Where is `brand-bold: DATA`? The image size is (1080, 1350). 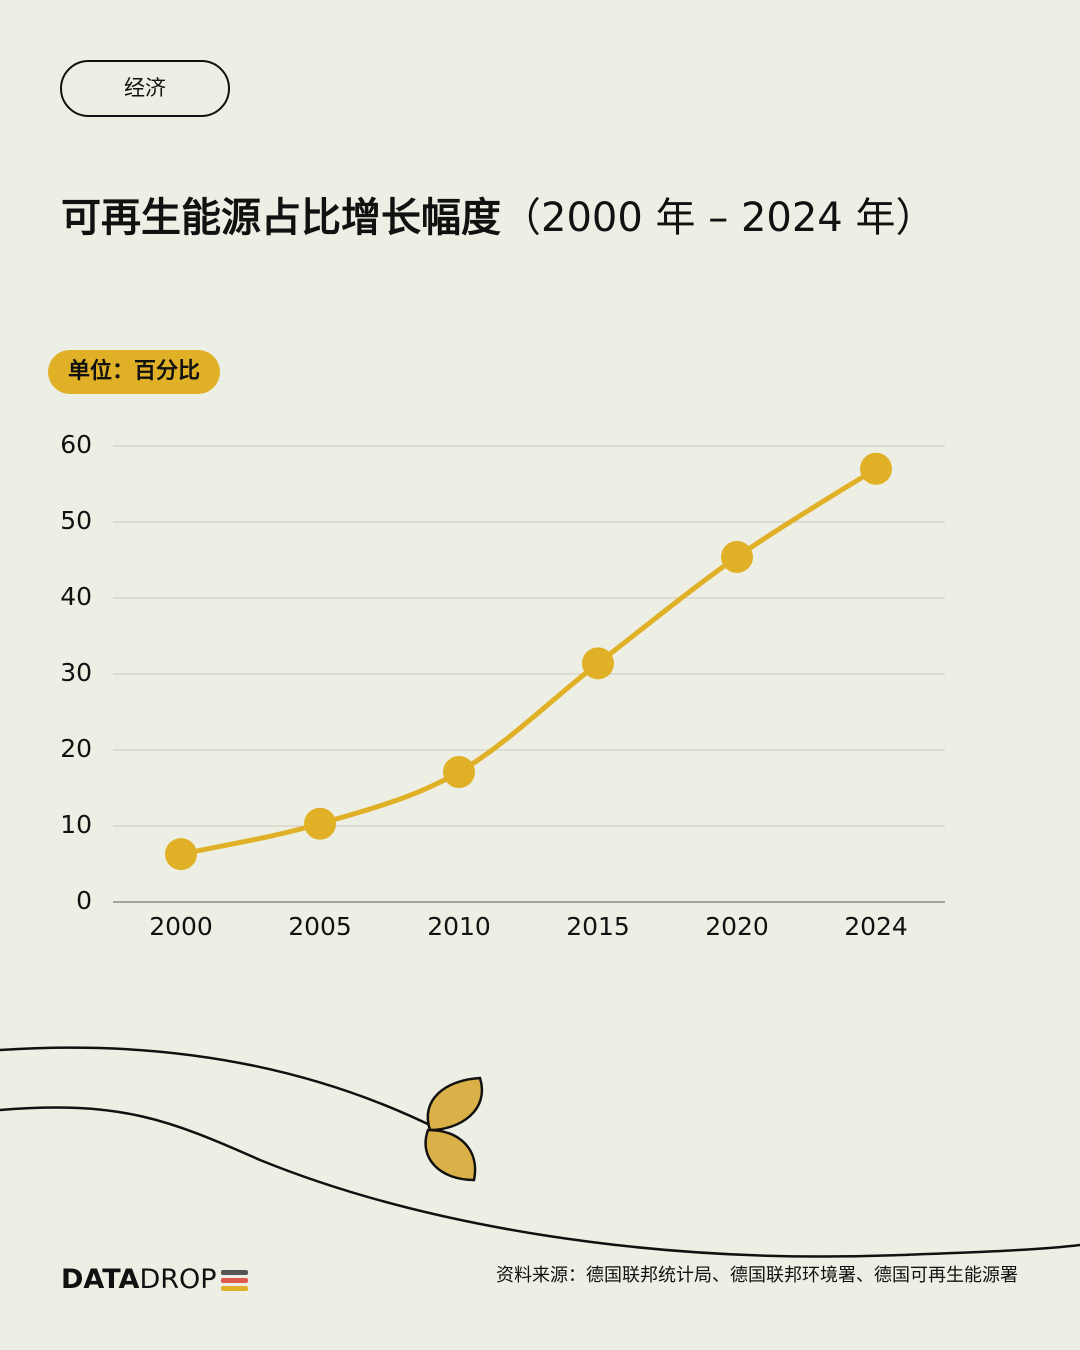
brand-bold: DATA is located at coordinates (100, 1279).